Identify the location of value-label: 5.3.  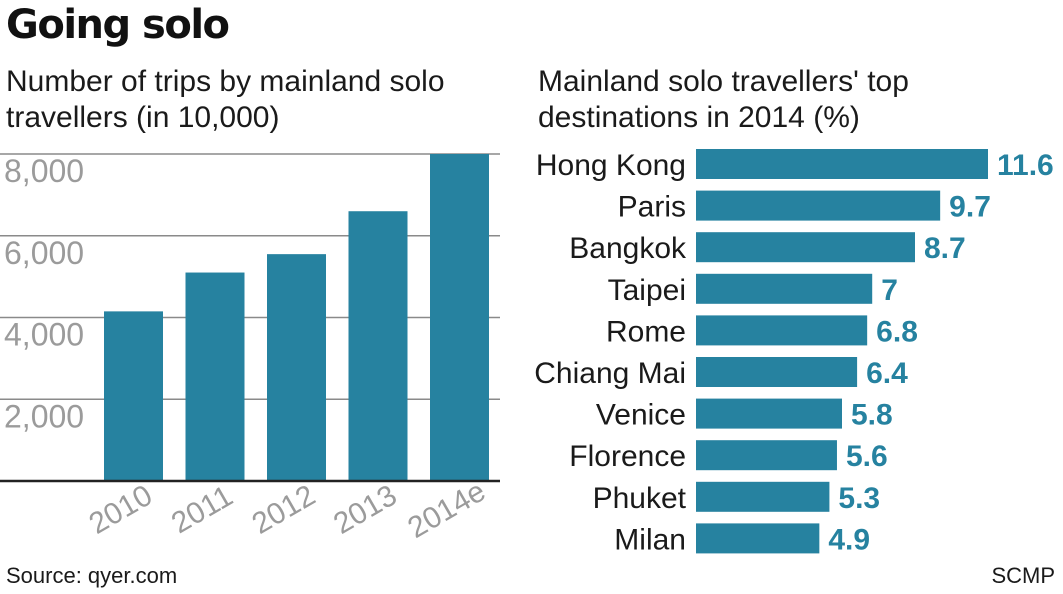
(859, 498).